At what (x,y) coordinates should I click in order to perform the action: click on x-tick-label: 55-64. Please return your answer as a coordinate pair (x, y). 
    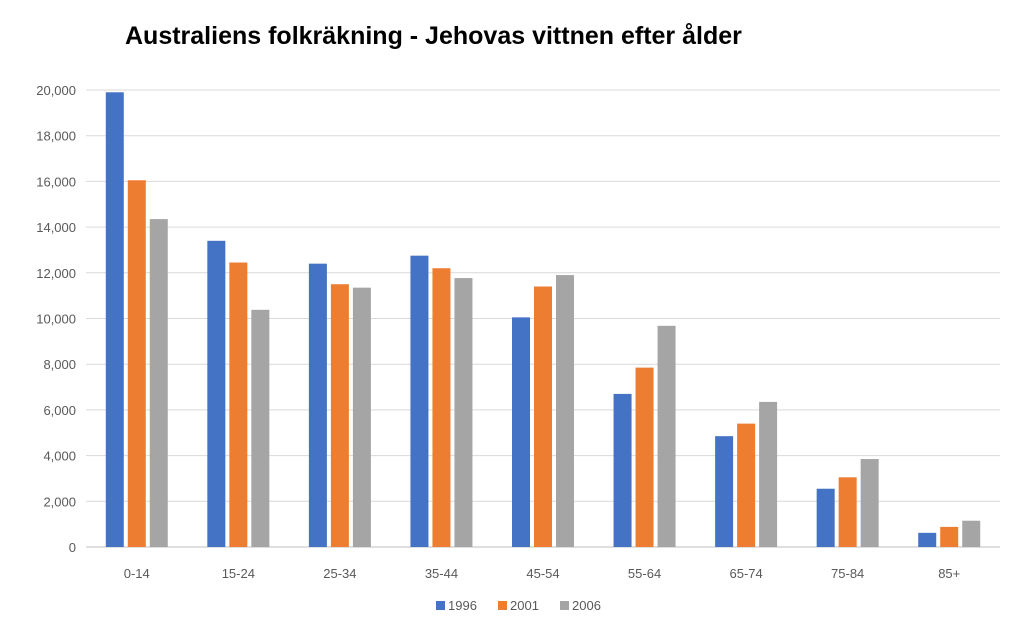
    Looking at the image, I should click on (644, 573).